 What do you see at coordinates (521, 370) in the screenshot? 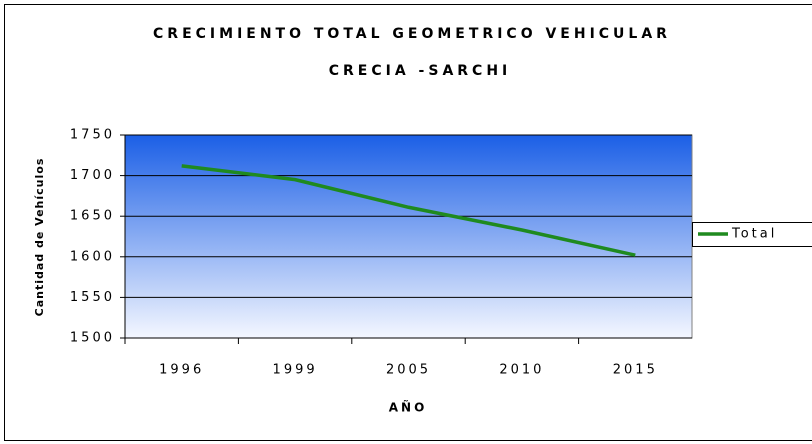
I see `x-tick-label: 2010` at bounding box center [521, 370].